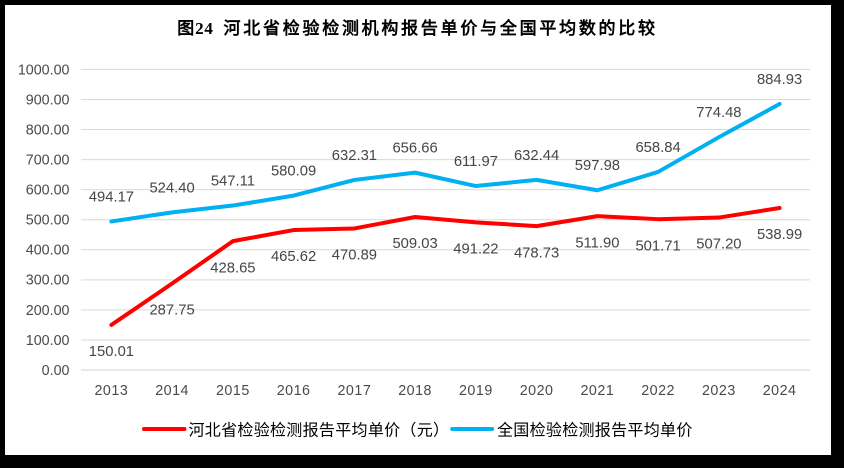  What do you see at coordinates (536, 156) in the screenshot?
I see `svg-text: 632.44` at bounding box center [536, 156].